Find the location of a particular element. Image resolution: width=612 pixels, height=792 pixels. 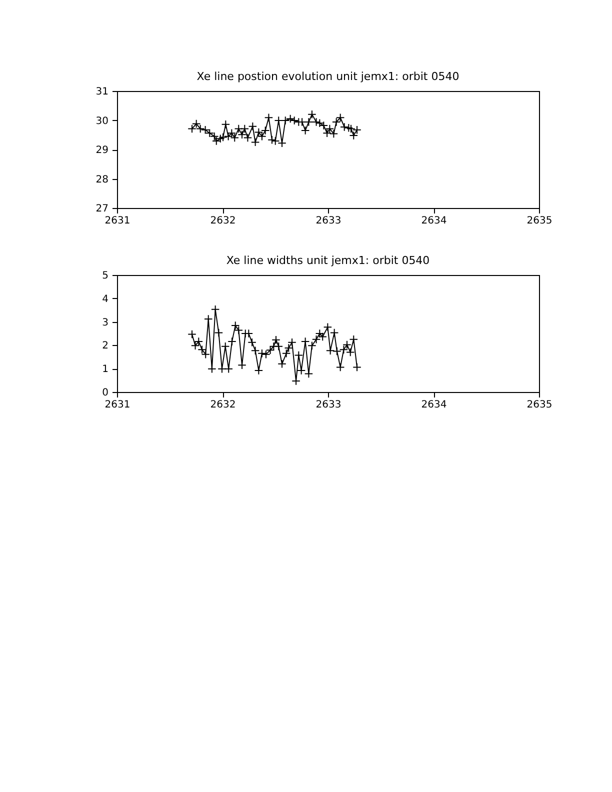

y-tick-label: 28 is located at coordinates (102, 180).